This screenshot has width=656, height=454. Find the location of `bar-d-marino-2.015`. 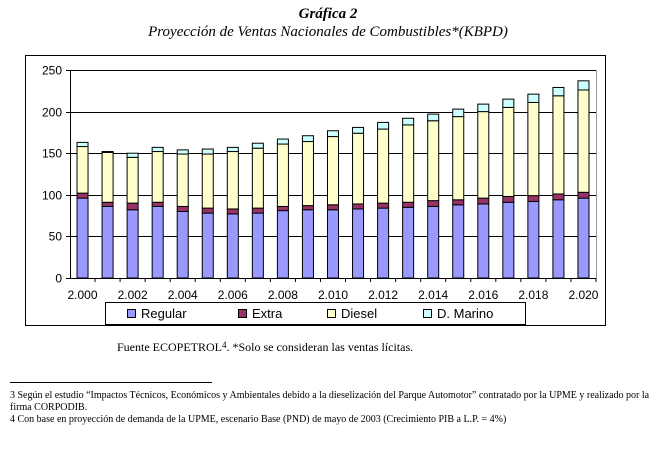

bar-d-marino-2.015 is located at coordinates (458, 113).